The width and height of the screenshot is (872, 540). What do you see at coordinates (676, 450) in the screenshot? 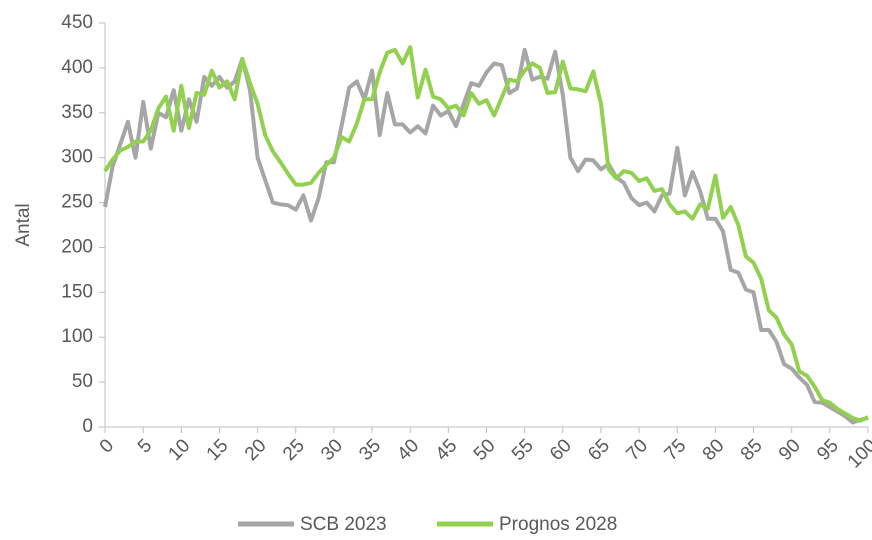
I see `x-tick-label: 75` at bounding box center [676, 450].